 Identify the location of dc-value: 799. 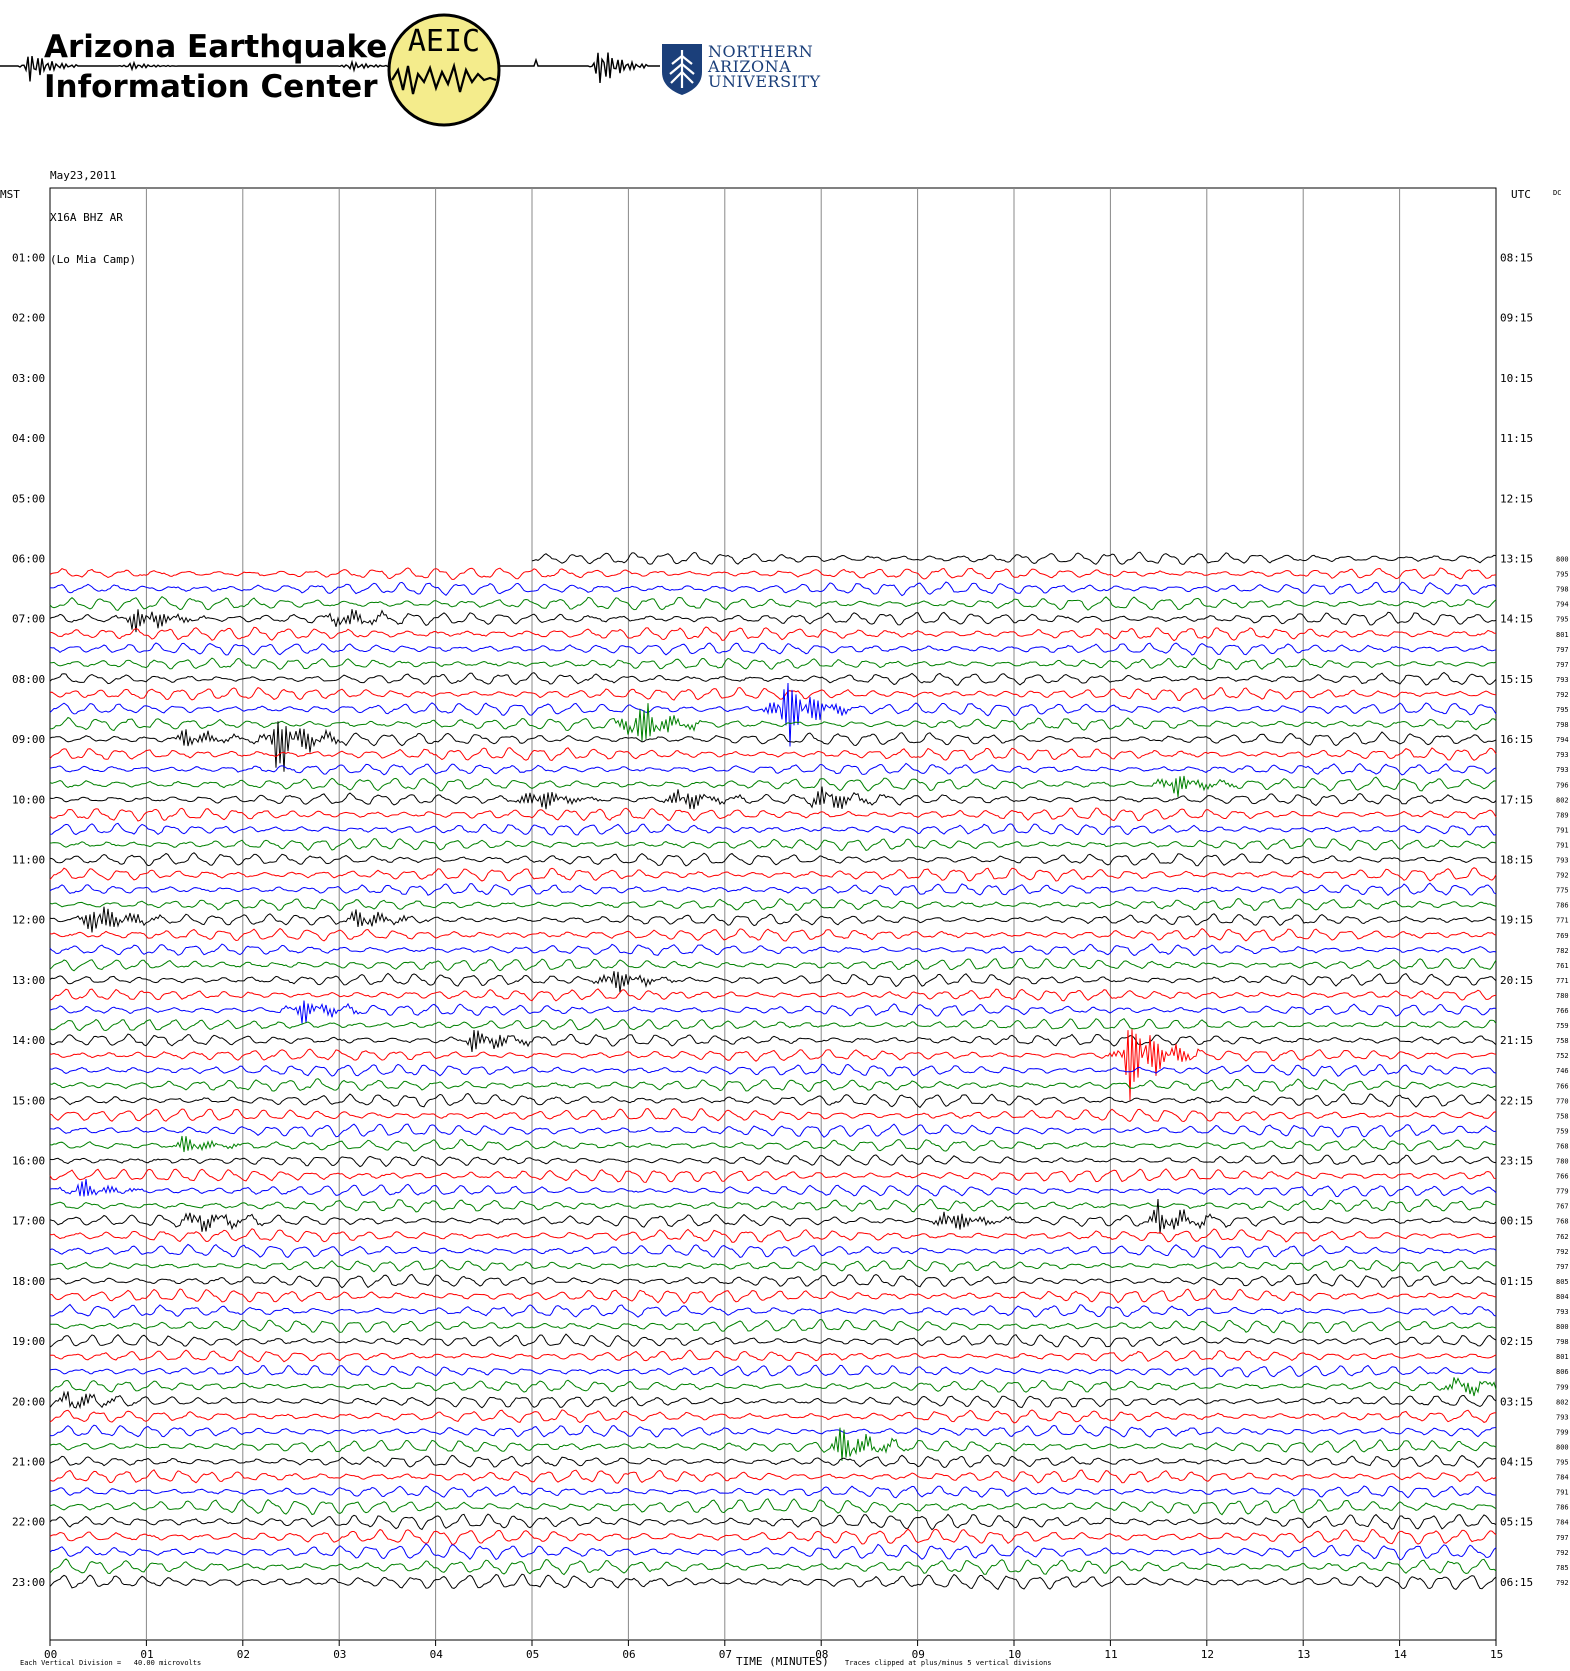
(1562, 1387).